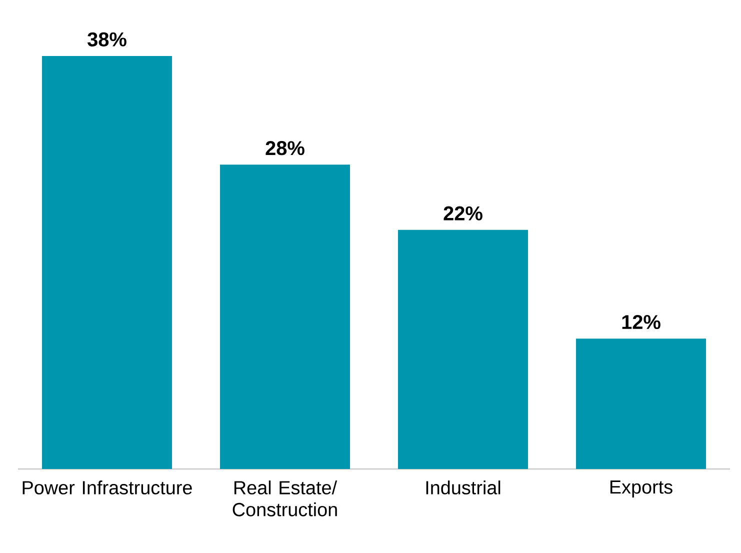 The image size is (741, 553). What do you see at coordinates (641, 489) in the screenshot?
I see `x-tick-label: Exports` at bounding box center [641, 489].